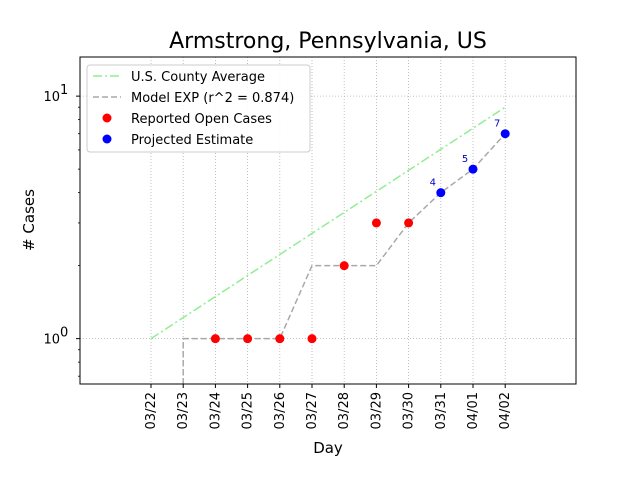 The height and width of the screenshot is (480, 640). Describe the element at coordinates (328, 41) in the screenshot. I see `chart-title: Armstrong, Pennsylvania, US` at that location.